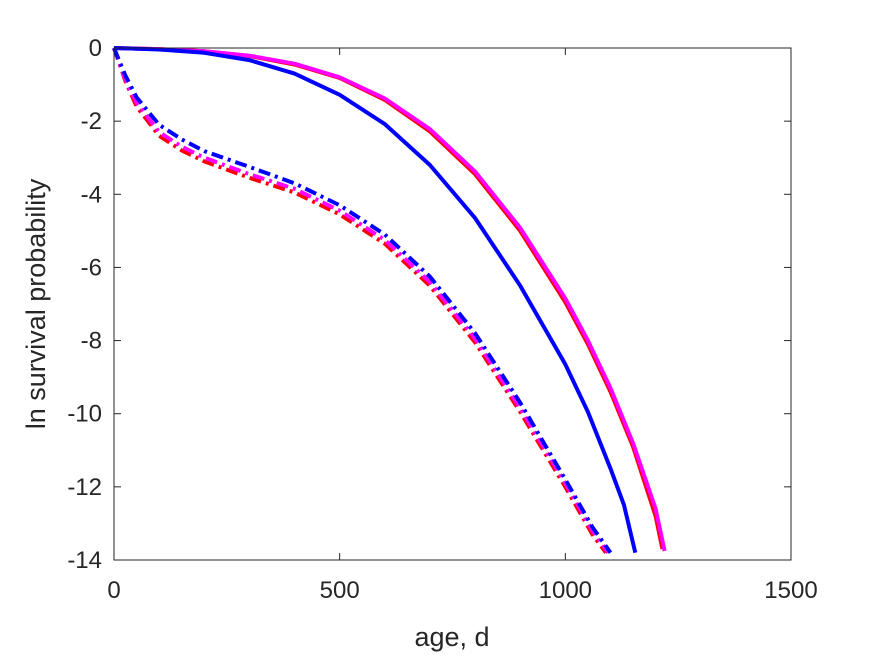 The width and height of the screenshot is (875, 656). Describe the element at coordinates (565, 590) in the screenshot. I see `x-tick-label: 1000` at that location.